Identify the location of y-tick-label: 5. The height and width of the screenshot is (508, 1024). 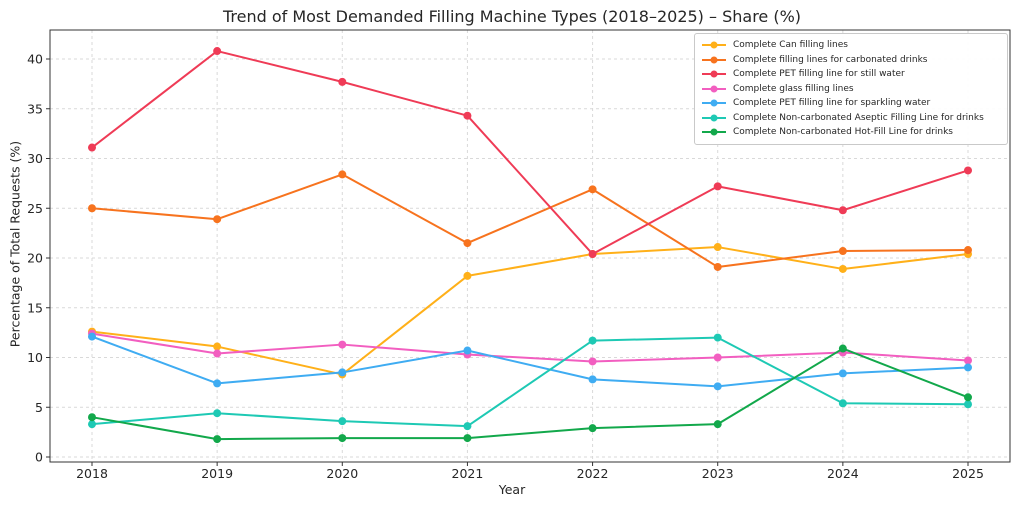
(39, 407).